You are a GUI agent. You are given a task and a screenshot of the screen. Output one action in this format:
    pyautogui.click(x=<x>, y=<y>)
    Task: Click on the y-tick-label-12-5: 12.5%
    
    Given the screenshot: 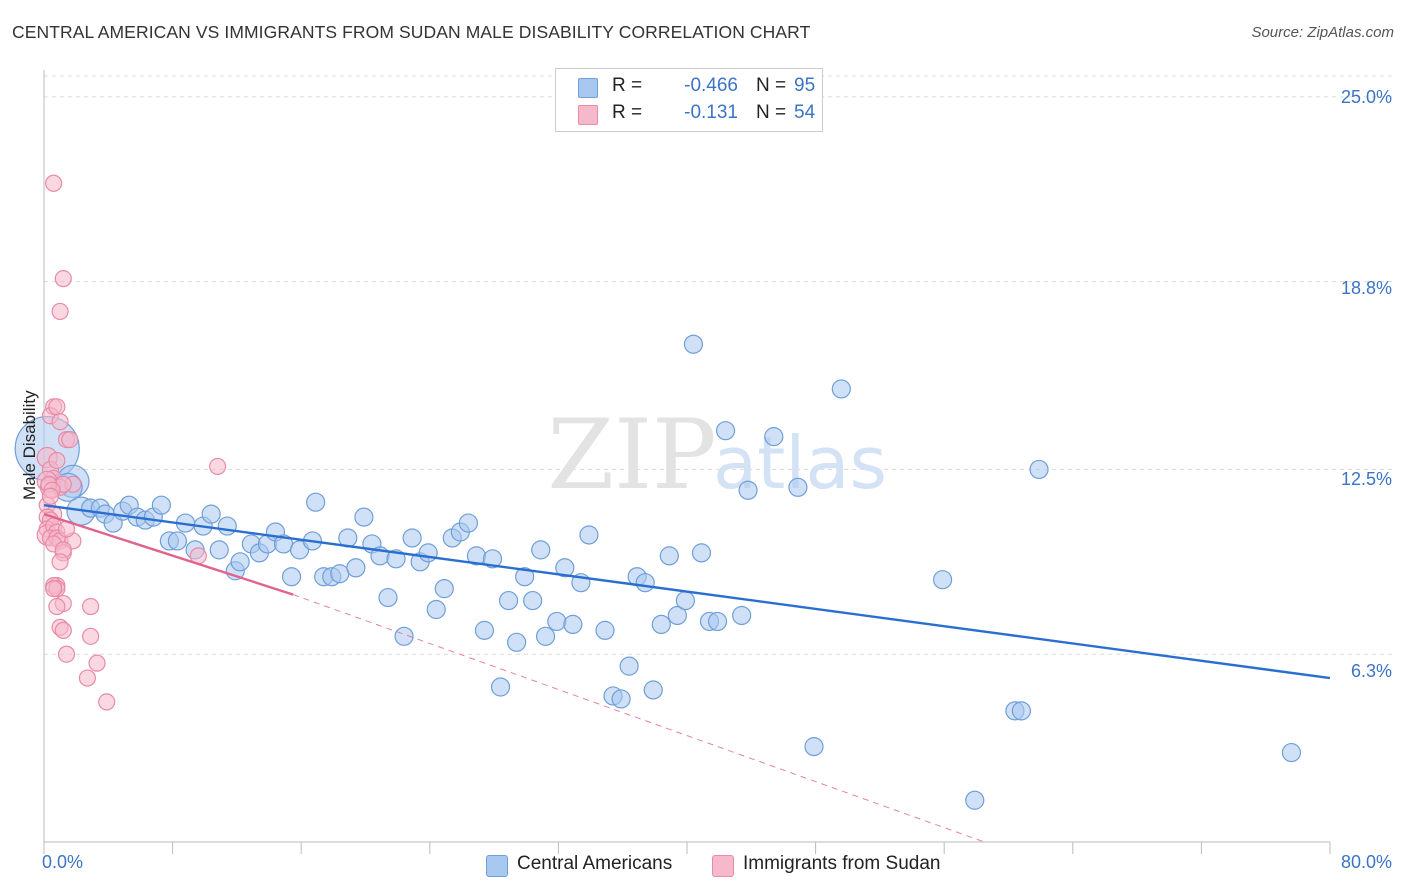 What is the action you would take?
    pyautogui.click(x=1366, y=479)
    